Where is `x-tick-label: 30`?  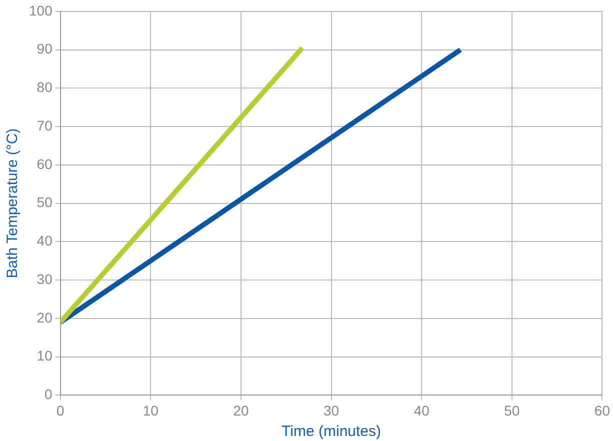
x-tick-label: 30 is located at coordinates (331, 410).